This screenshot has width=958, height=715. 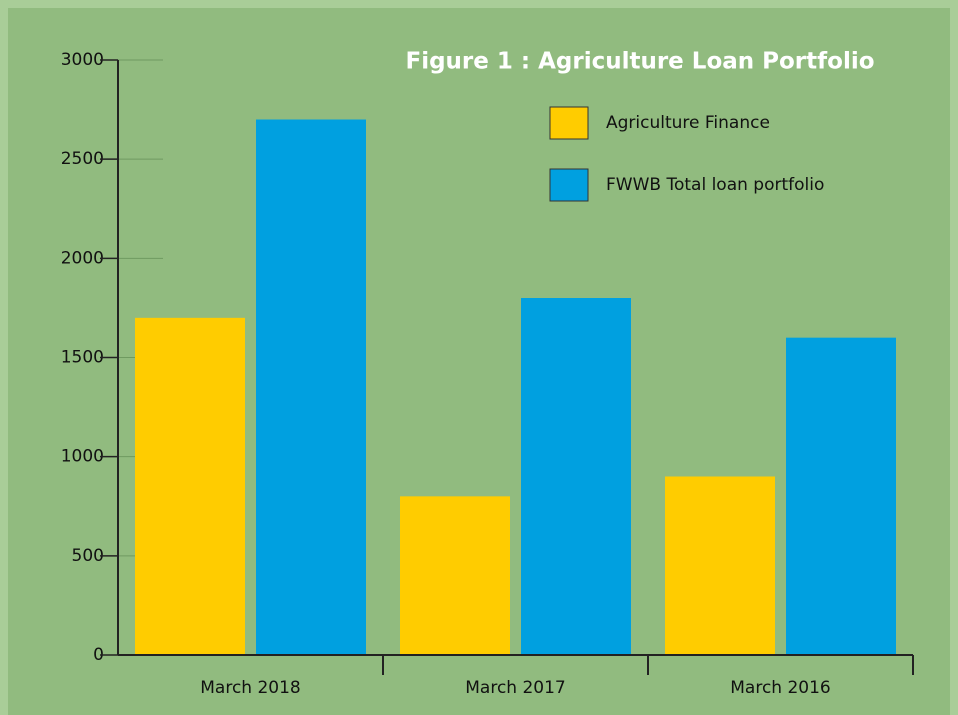 What do you see at coordinates (82, 358) in the screenshot?
I see `y-tick-label: 1500` at bounding box center [82, 358].